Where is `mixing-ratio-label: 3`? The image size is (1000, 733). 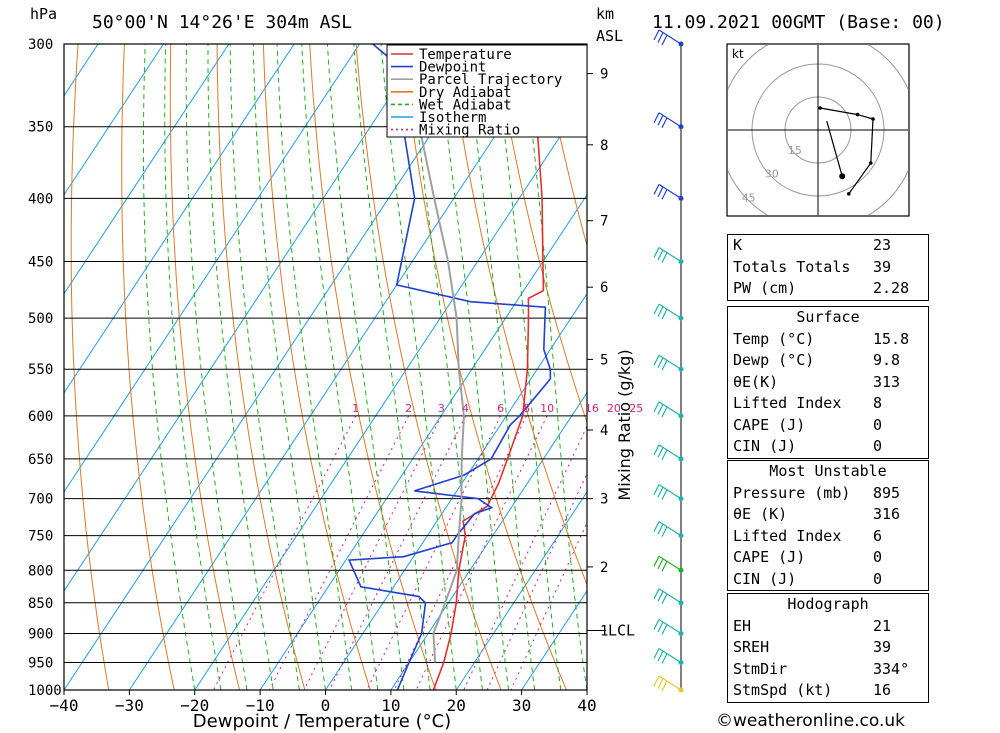 mixing-ratio-label: 3 is located at coordinates (441, 408).